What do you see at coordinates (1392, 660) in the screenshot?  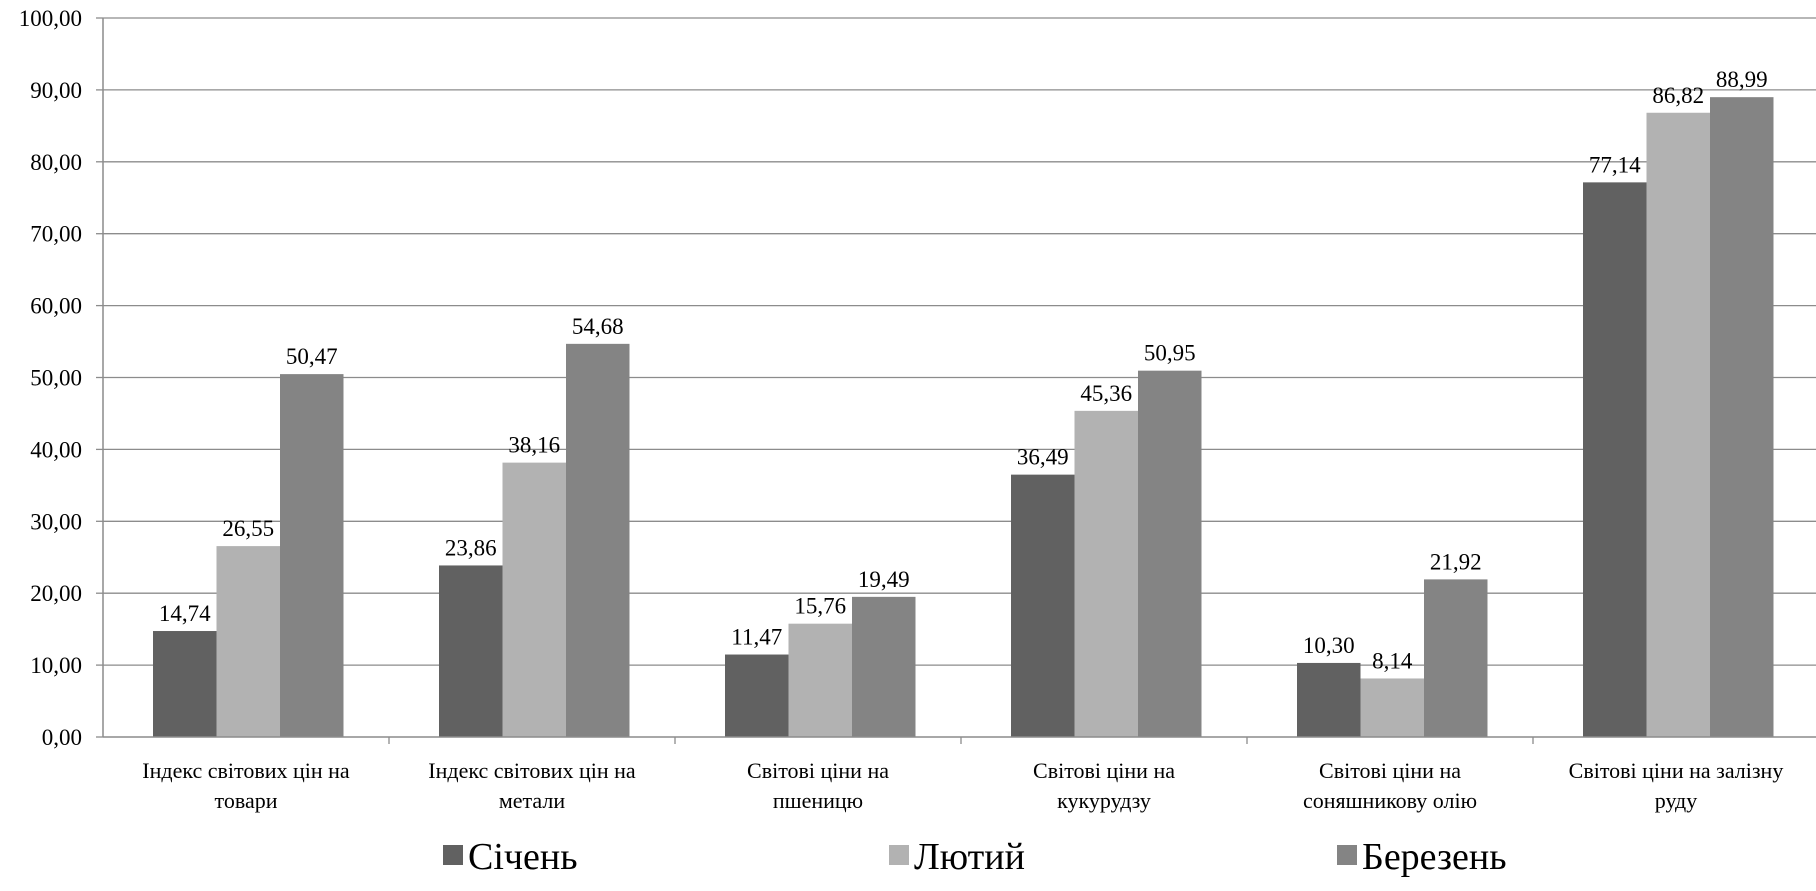 I see `data-label: 8,14` at bounding box center [1392, 660].